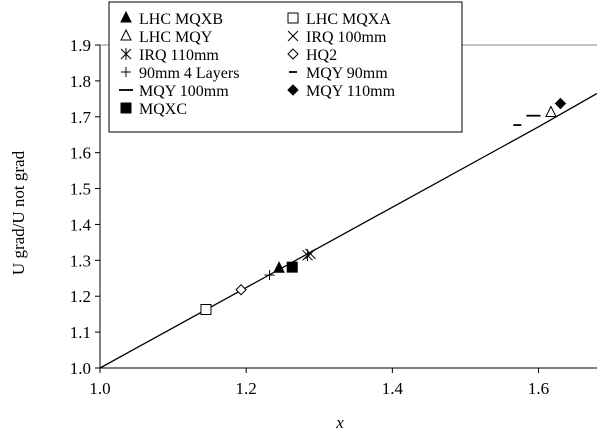 This screenshot has width=597, height=433. I want to click on legend-item: IRQ 100mm, so click(337, 37).